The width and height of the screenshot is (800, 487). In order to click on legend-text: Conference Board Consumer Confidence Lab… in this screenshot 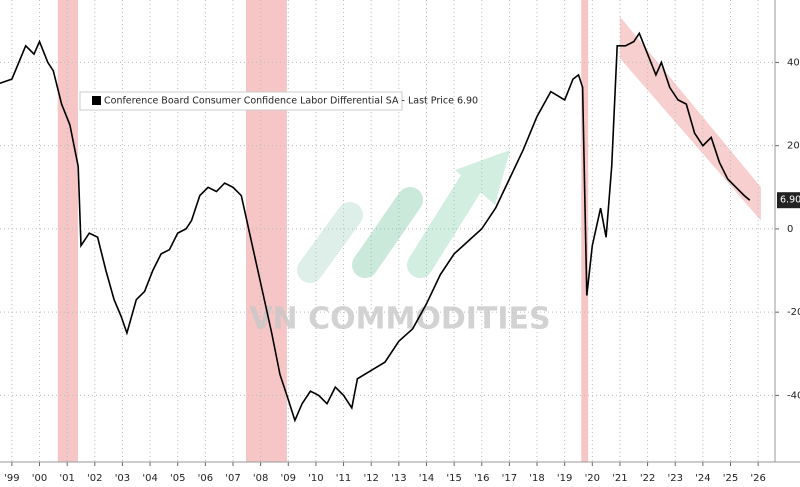, I will do `click(291, 101)`.